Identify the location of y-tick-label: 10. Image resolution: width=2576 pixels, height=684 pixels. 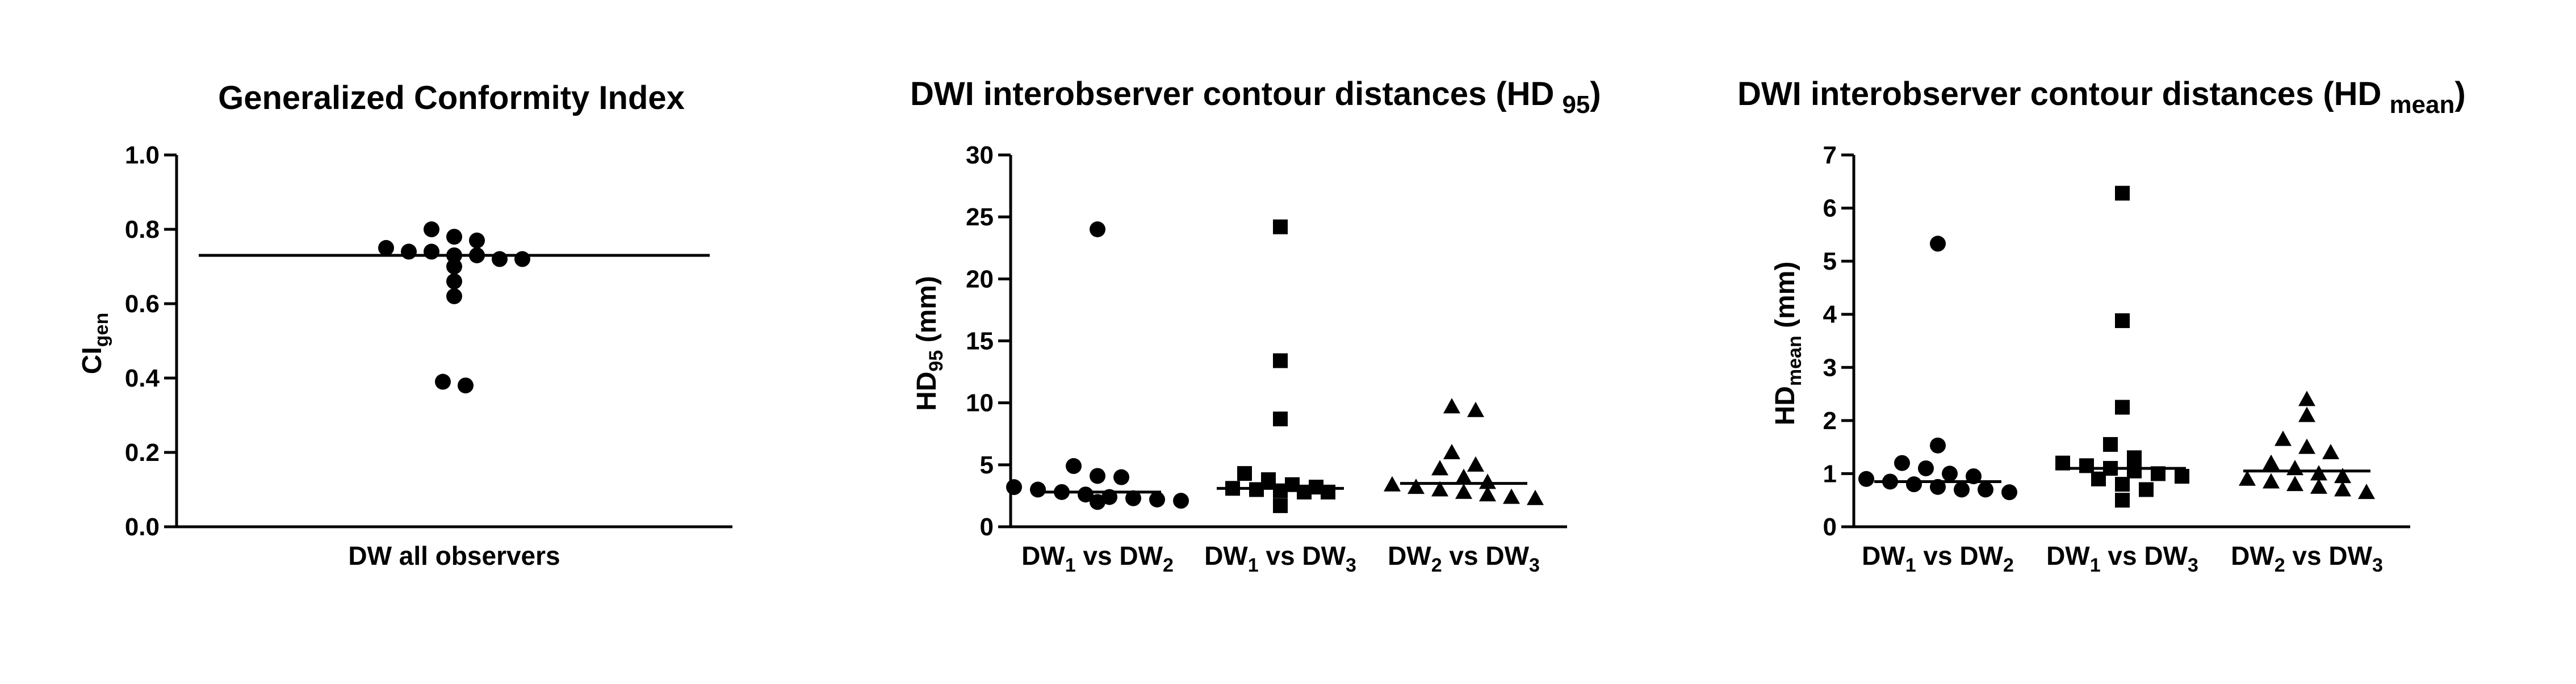
(980, 403).